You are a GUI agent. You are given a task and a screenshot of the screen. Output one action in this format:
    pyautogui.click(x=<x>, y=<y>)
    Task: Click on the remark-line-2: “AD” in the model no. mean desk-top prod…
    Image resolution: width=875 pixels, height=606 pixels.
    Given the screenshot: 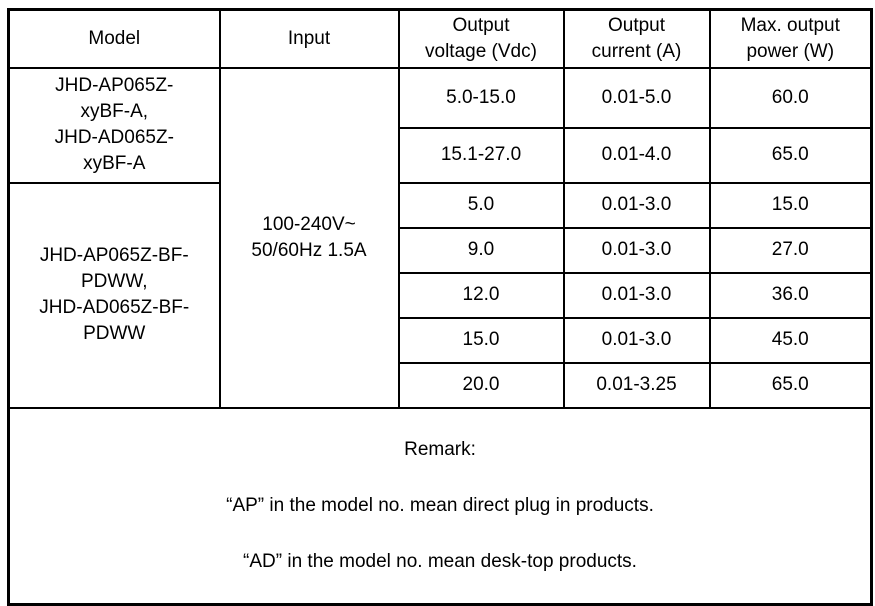 What is the action you would take?
    pyautogui.click(x=440, y=561)
    